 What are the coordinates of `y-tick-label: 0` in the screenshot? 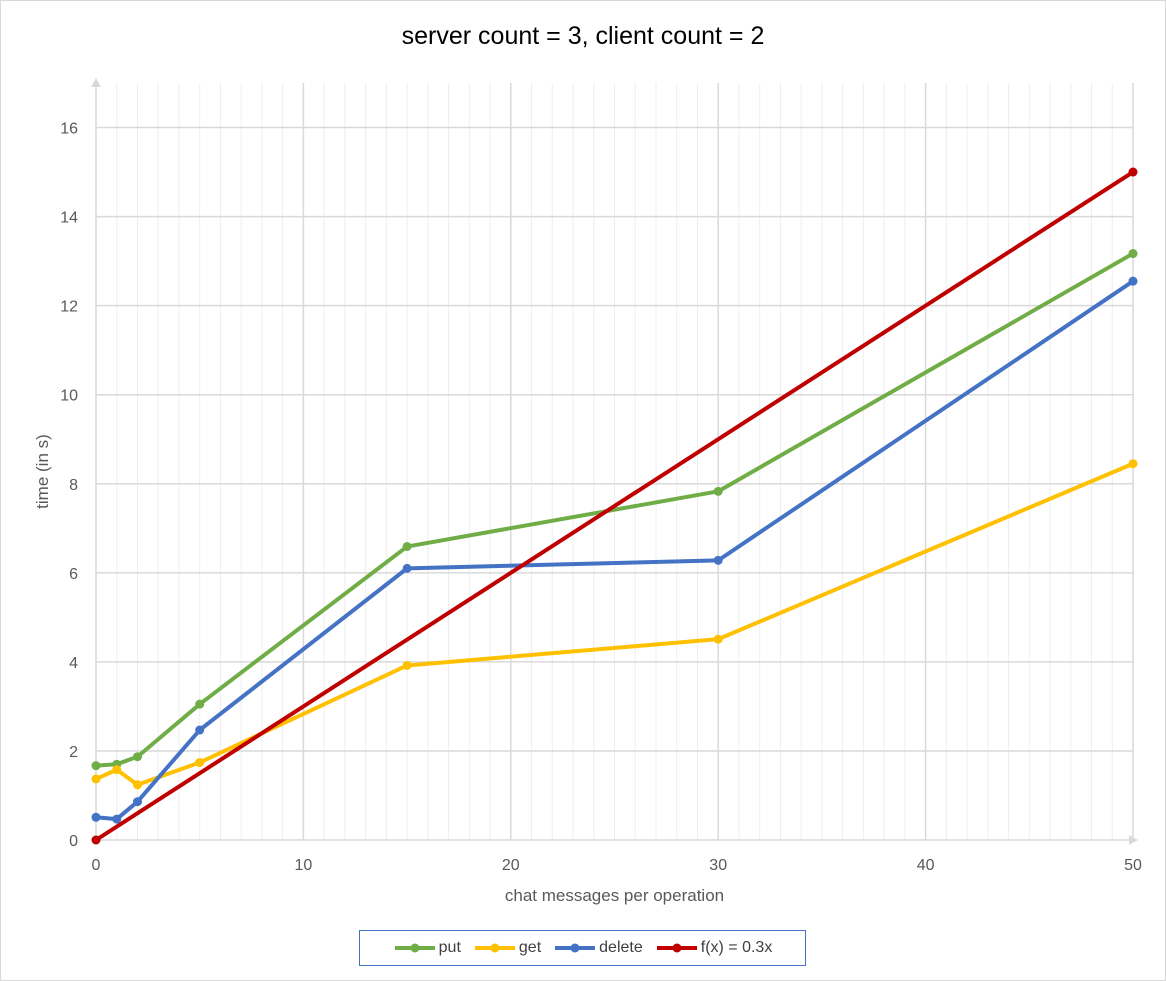 It's located at (73, 841).